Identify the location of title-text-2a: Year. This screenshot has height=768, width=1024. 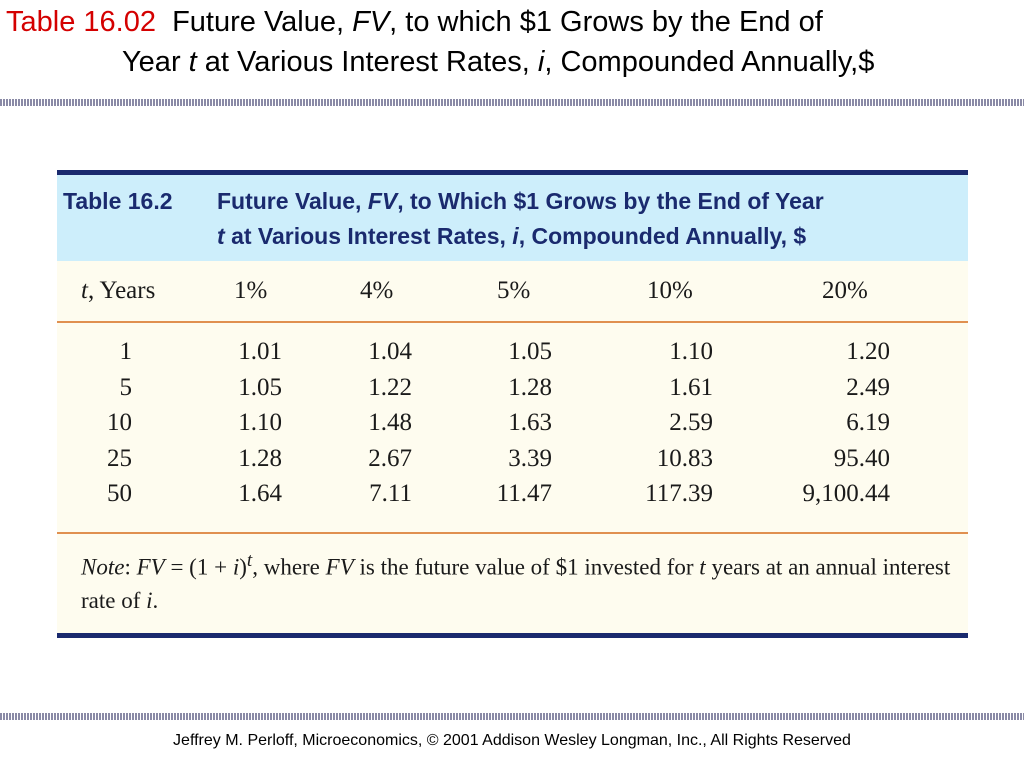
(151, 62).